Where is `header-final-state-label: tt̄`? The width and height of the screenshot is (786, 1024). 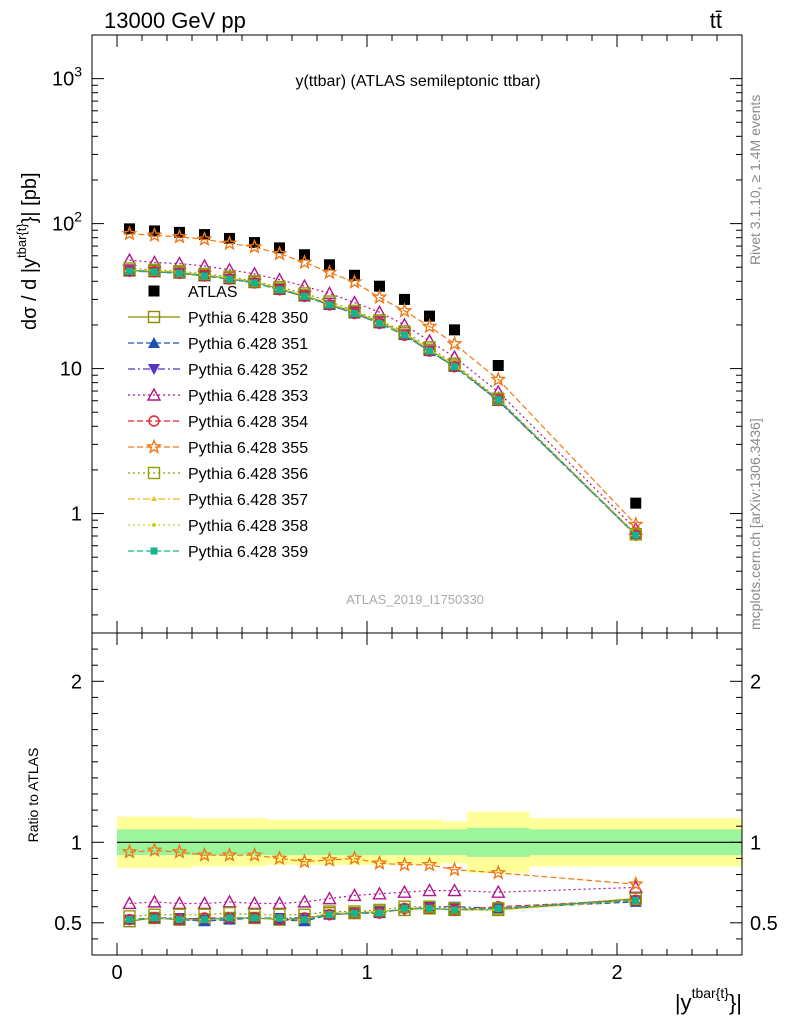 header-final-state-label: tt̄ is located at coordinates (716, 20).